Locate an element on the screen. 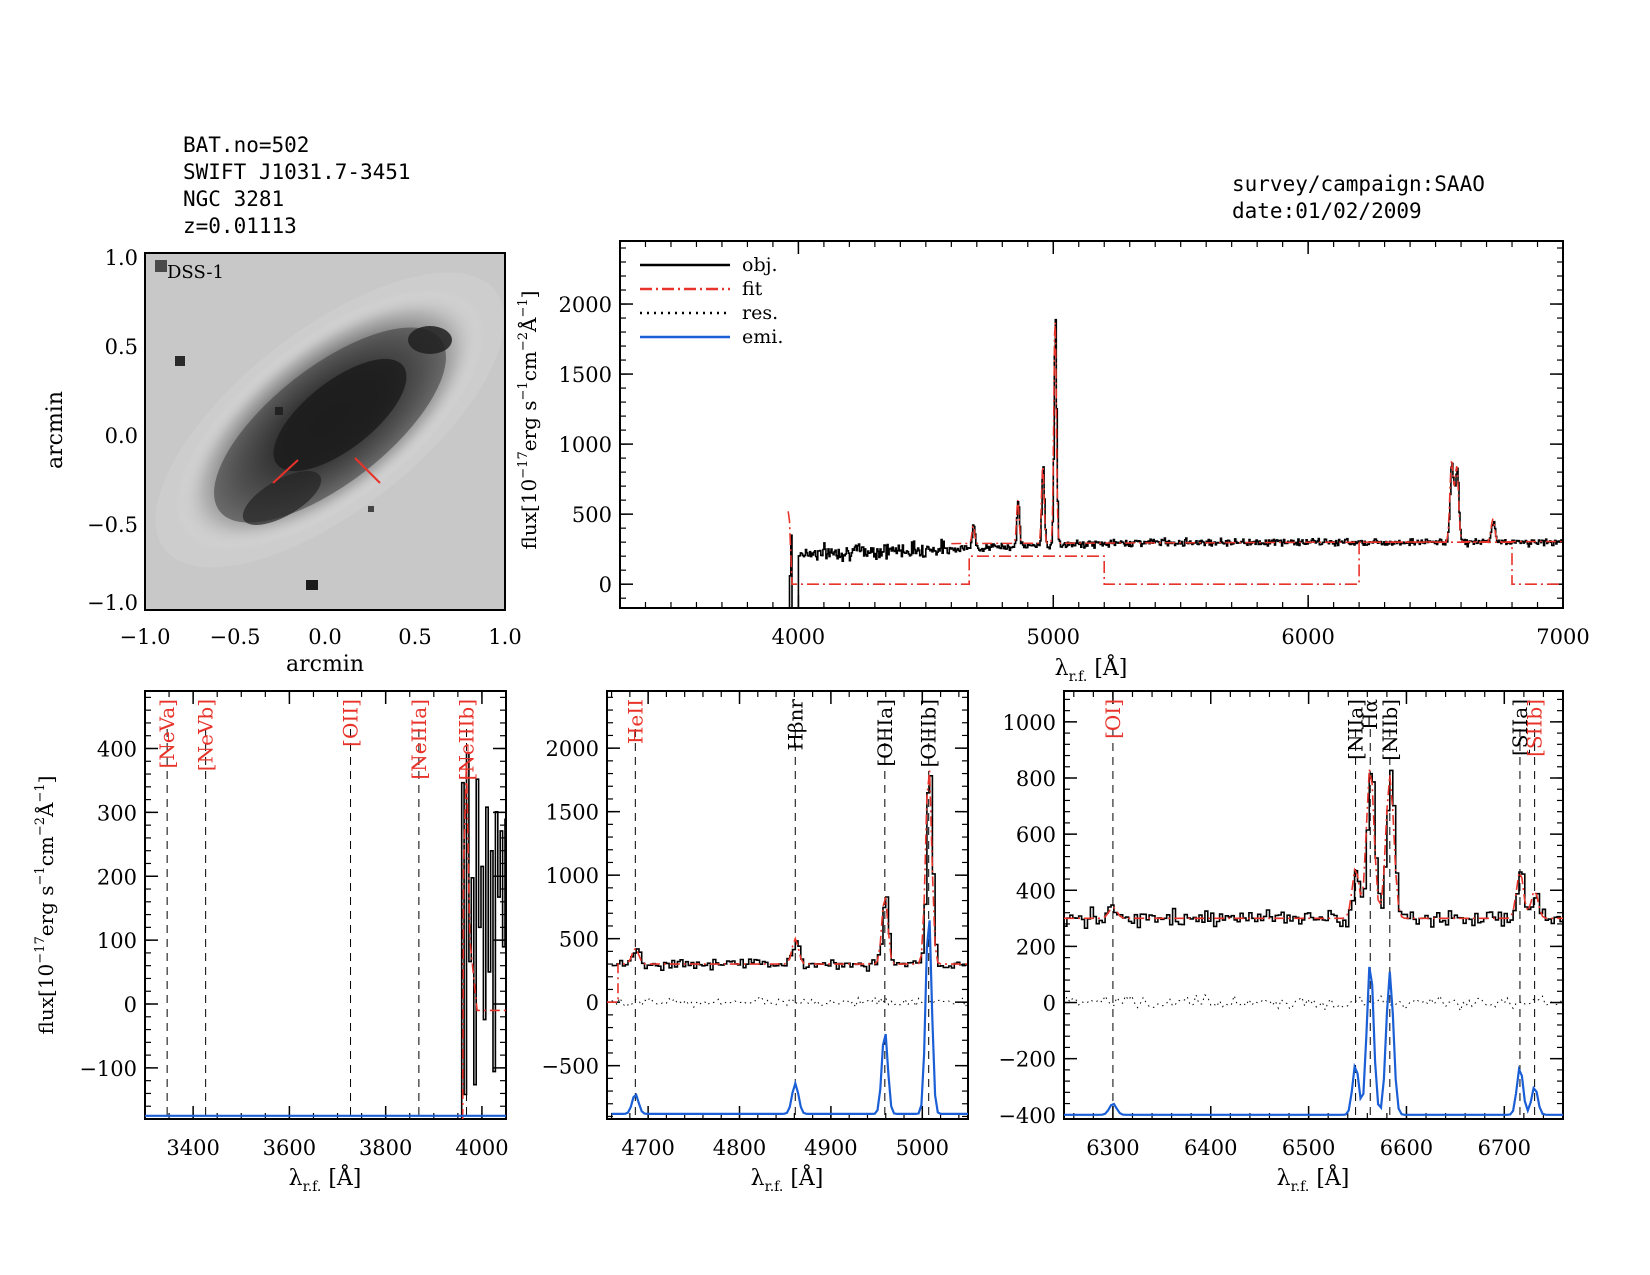 This screenshot has width=1650, height=1275. x-tick-label: 7000 is located at coordinates (1562, 637).